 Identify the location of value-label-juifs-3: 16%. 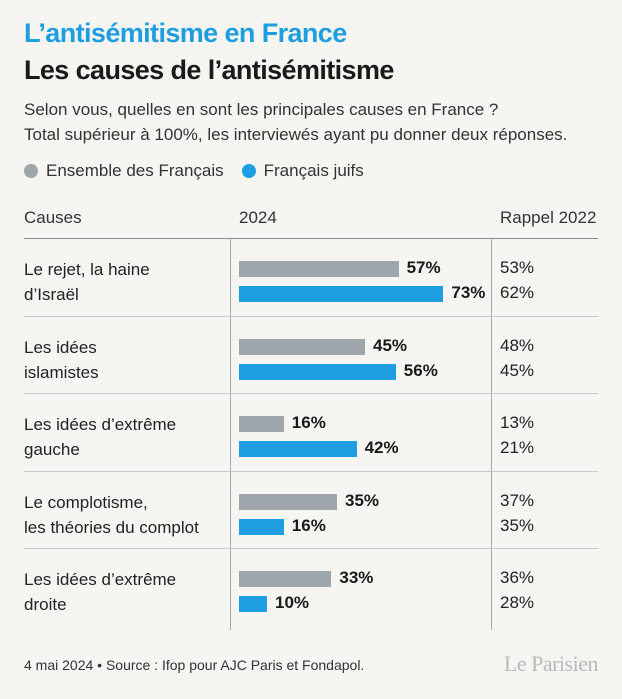
(308, 525).